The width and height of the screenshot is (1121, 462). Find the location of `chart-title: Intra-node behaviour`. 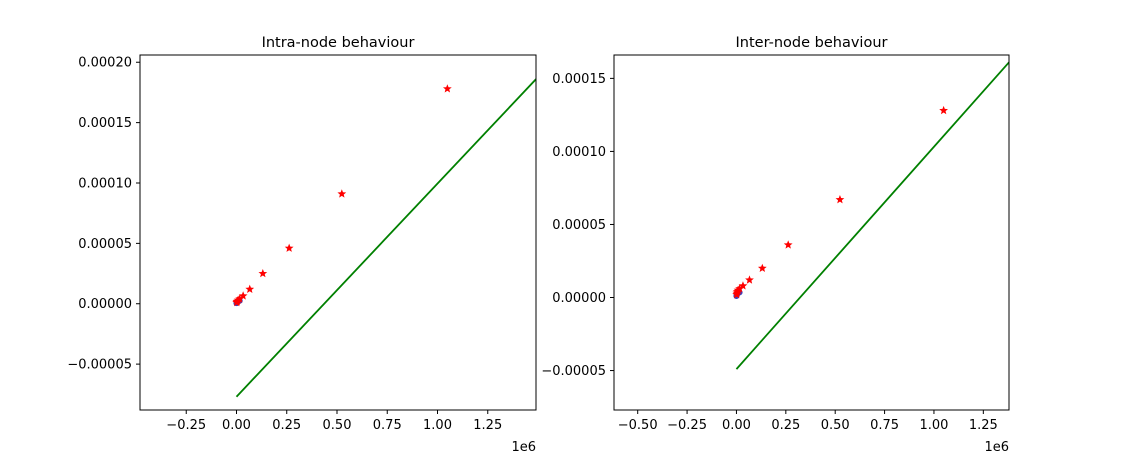

chart-title: Intra-node behaviour is located at coordinates (338, 43).